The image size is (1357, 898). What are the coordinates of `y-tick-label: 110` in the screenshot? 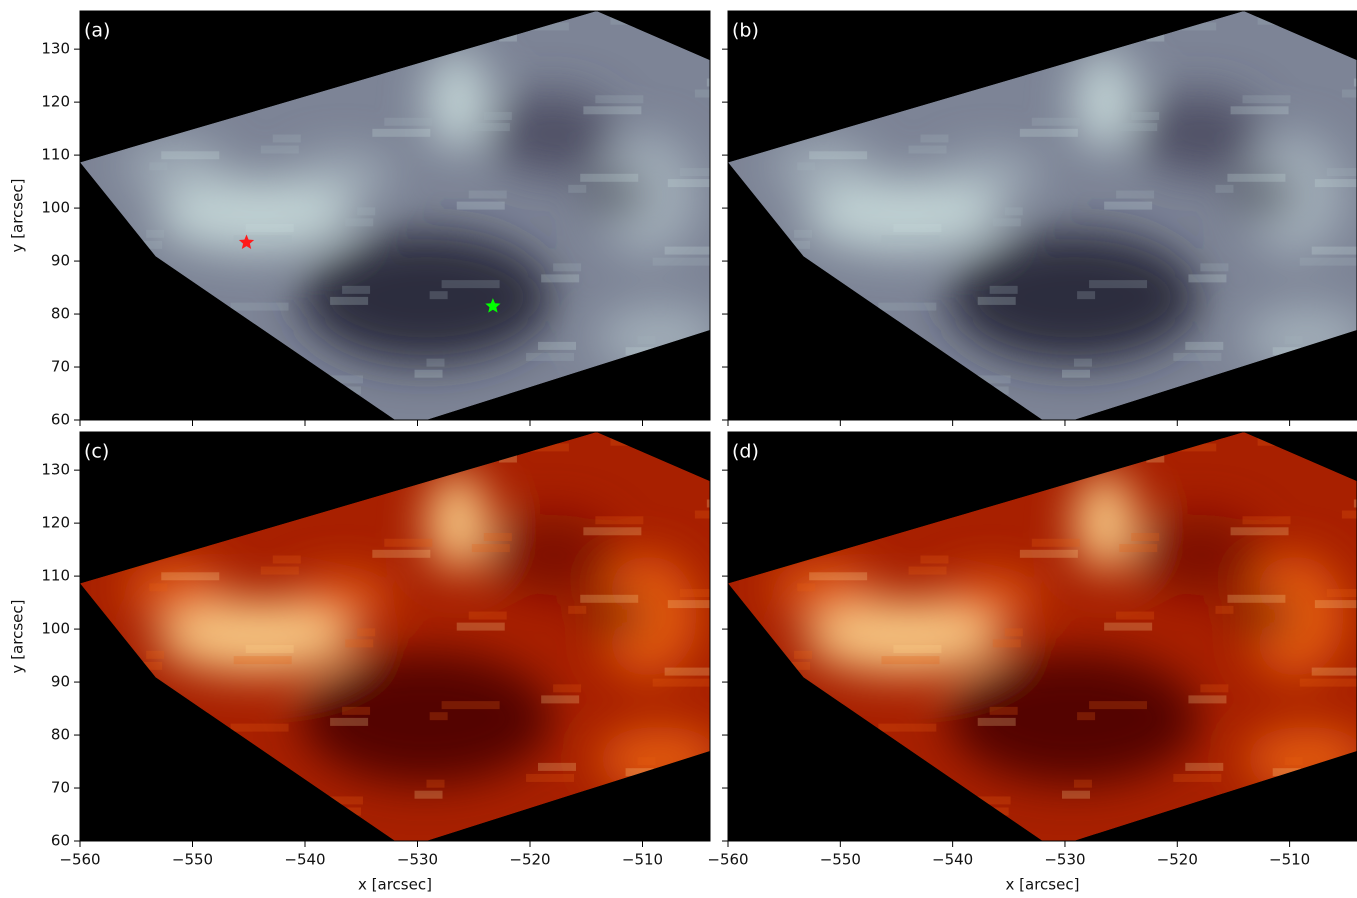 It's located at (55, 155).